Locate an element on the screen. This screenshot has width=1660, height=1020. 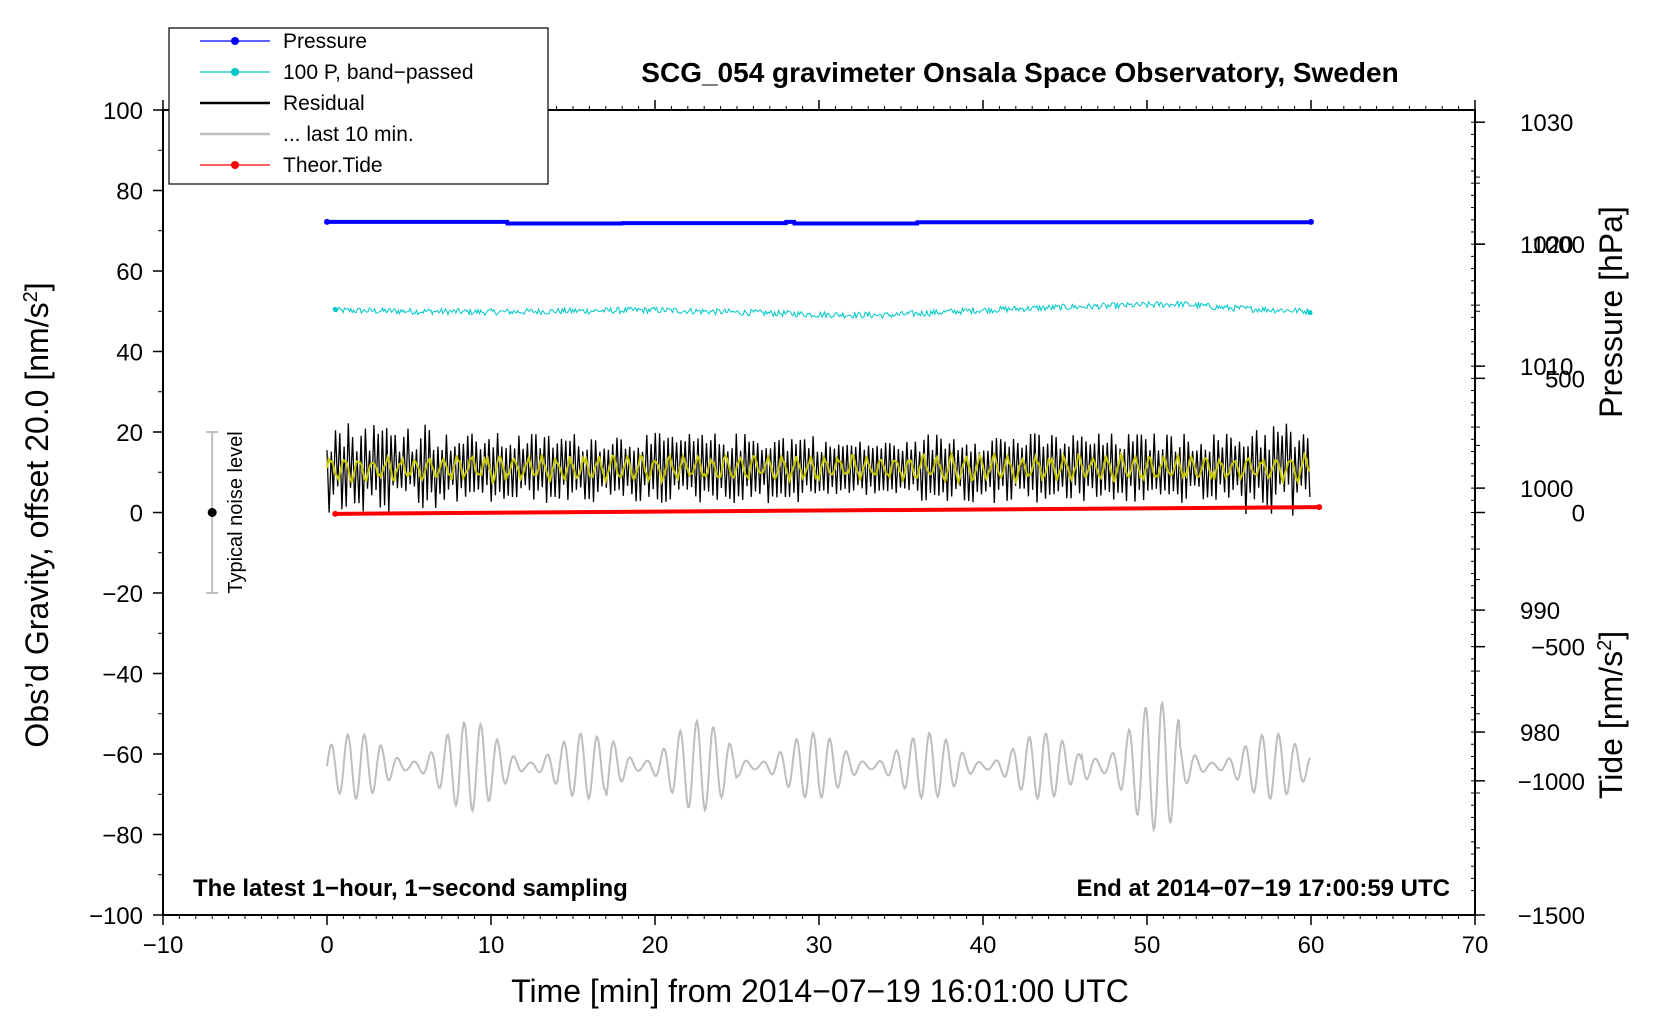
noise-bar-center is located at coordinates (212, 512).